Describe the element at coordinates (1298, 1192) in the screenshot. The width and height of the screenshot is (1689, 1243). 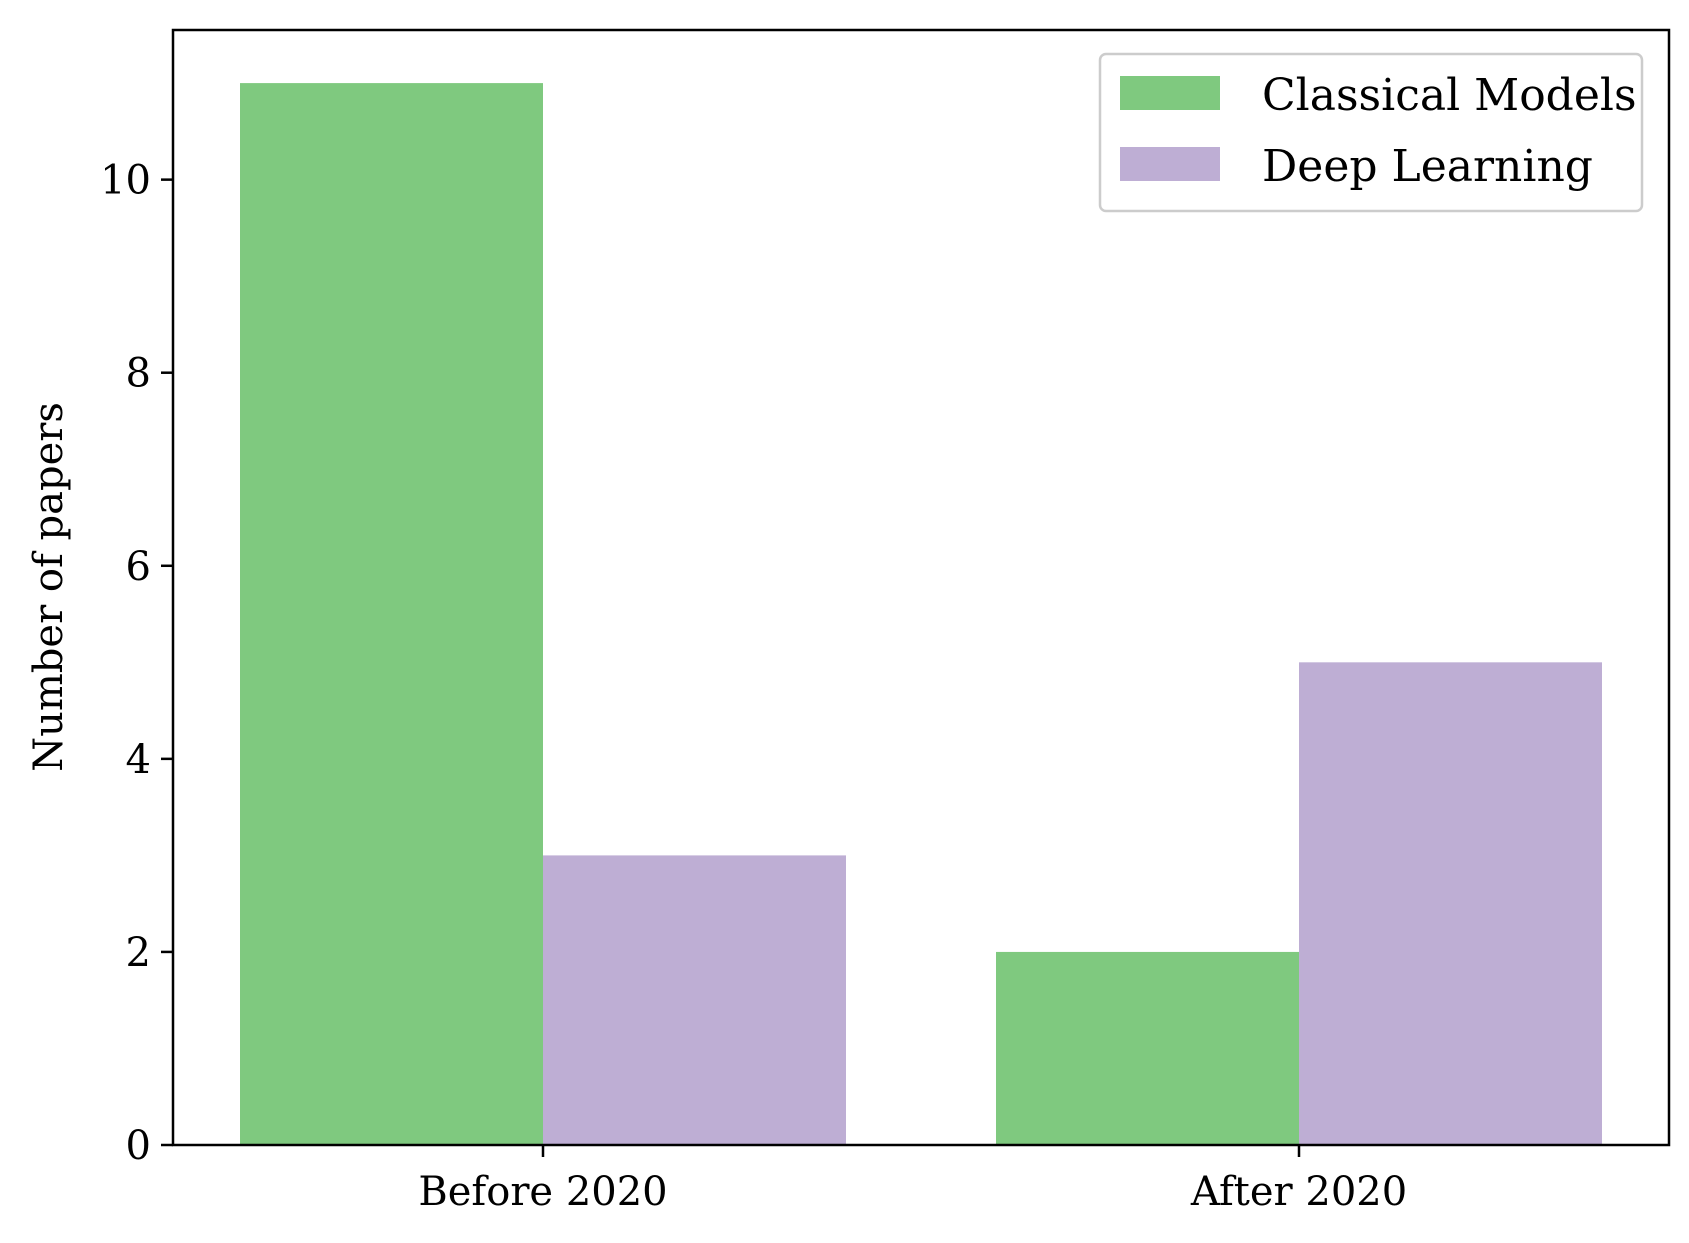
I see `x-tick-label-after-2020: After 2020` at that location.